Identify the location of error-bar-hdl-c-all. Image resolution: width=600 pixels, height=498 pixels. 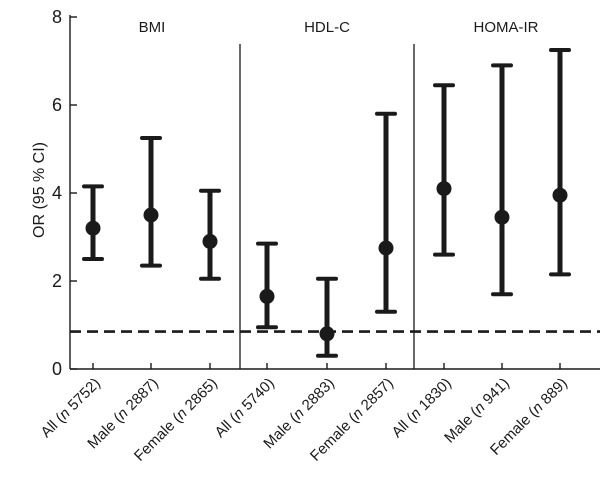
(267, 285).